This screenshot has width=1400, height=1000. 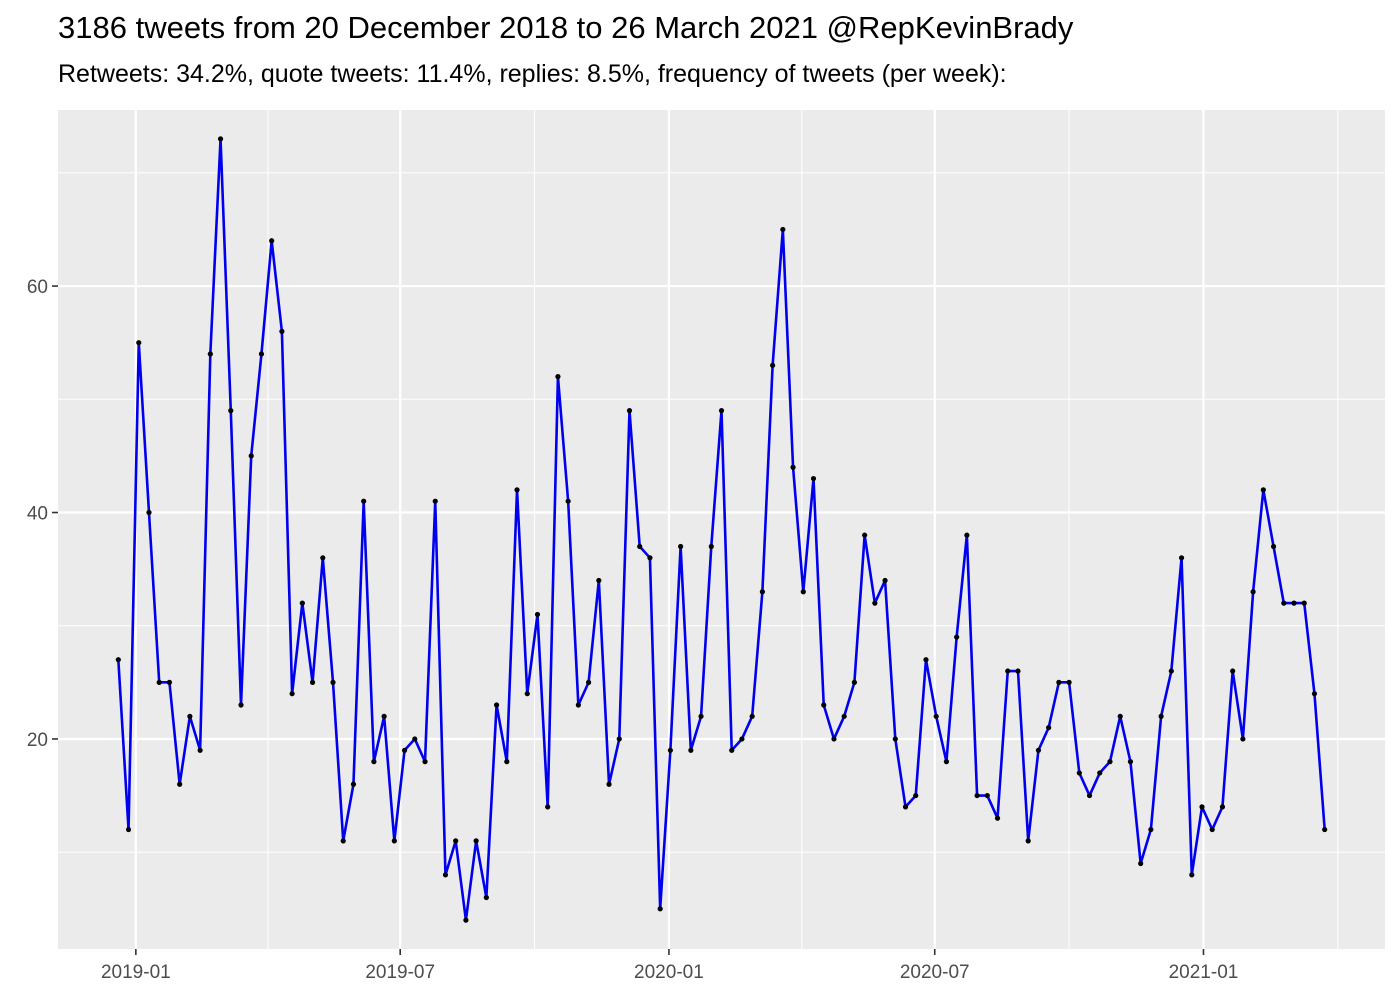 What do you see at coordinates (37, 740) in the screenshot?
I see `y-tick-label: 20` at bounding box center [37, 740].